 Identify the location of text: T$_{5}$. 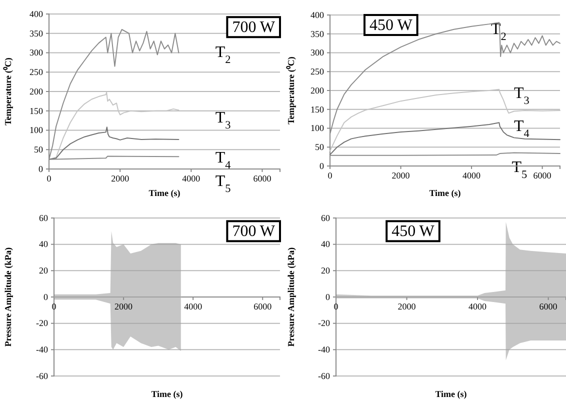
(223, 183).